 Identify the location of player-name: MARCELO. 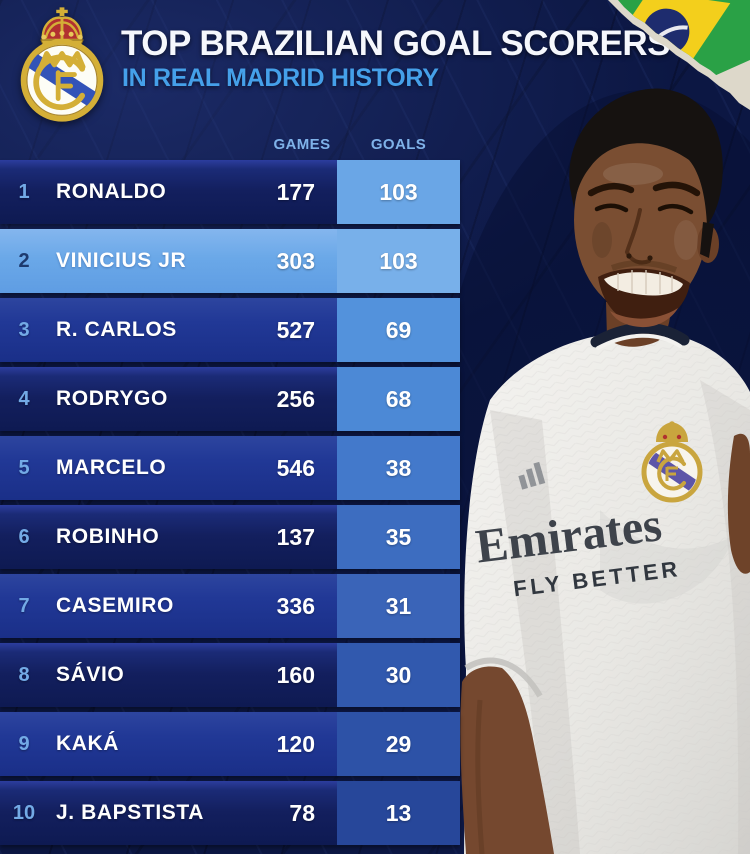
(111, 467).